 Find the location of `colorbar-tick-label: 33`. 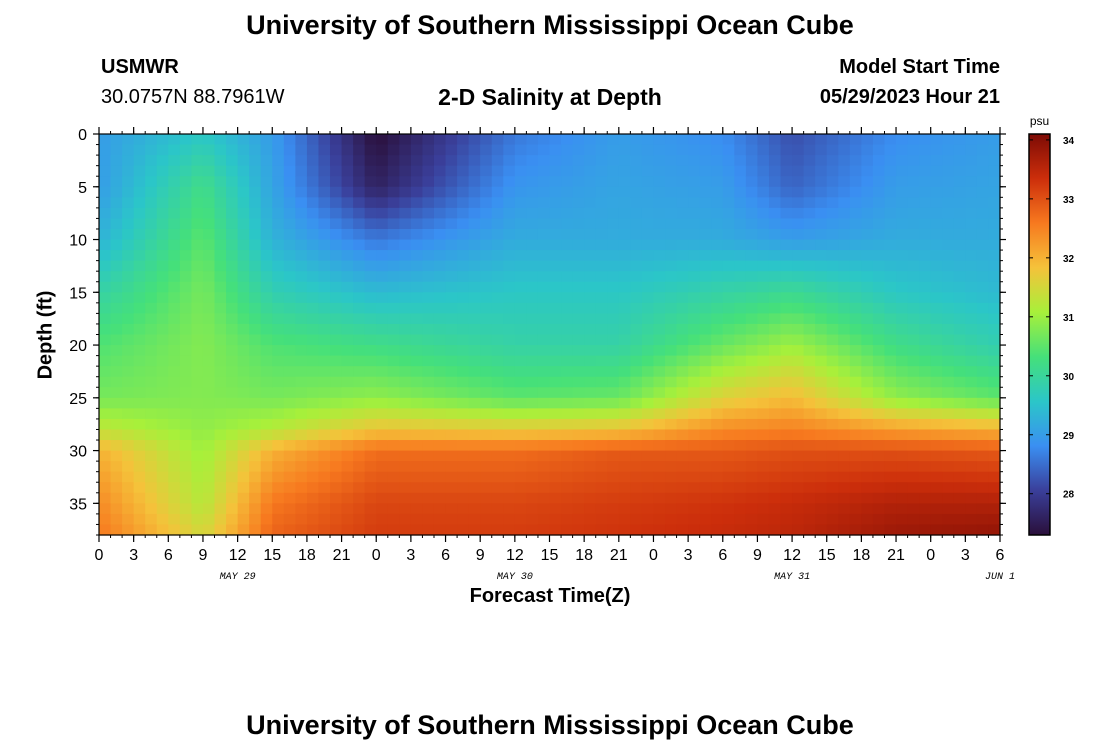

colorbar-tick-label: 33 is located at coordinates (1069, 200).